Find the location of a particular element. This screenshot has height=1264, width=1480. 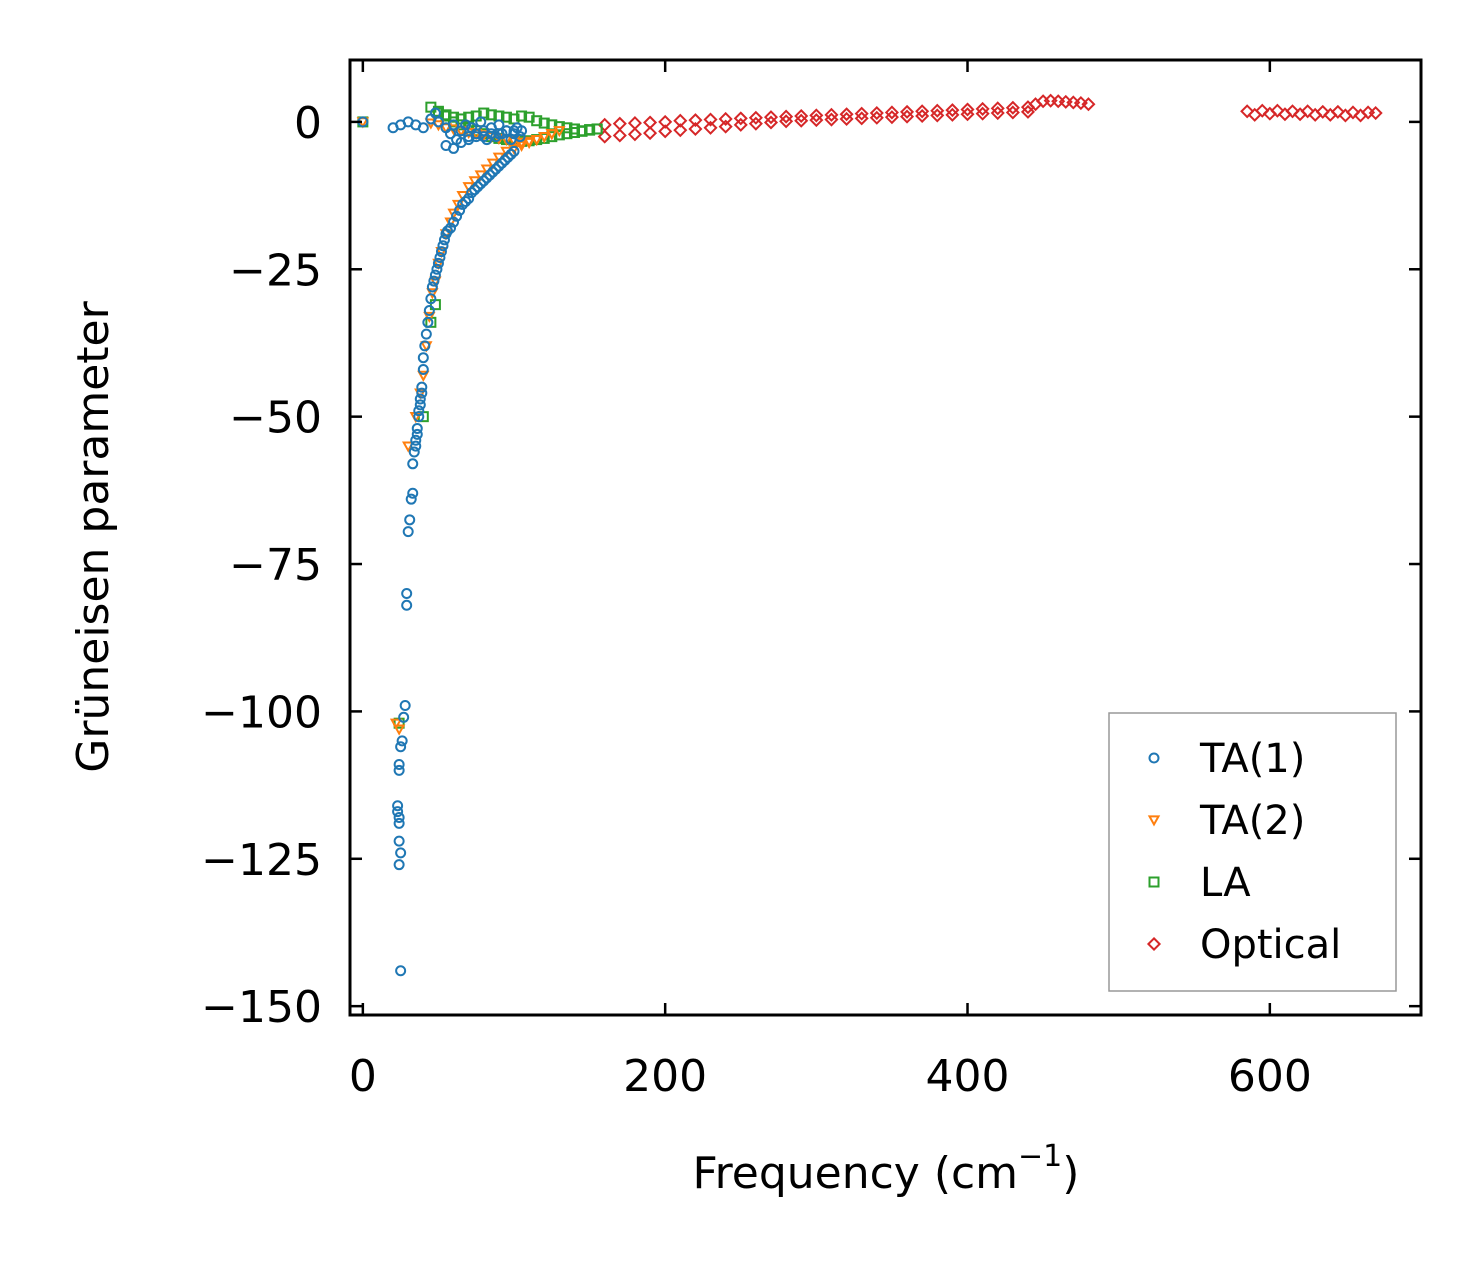

legend-entry-optical: Optical is located at coordinates (1243, 945).